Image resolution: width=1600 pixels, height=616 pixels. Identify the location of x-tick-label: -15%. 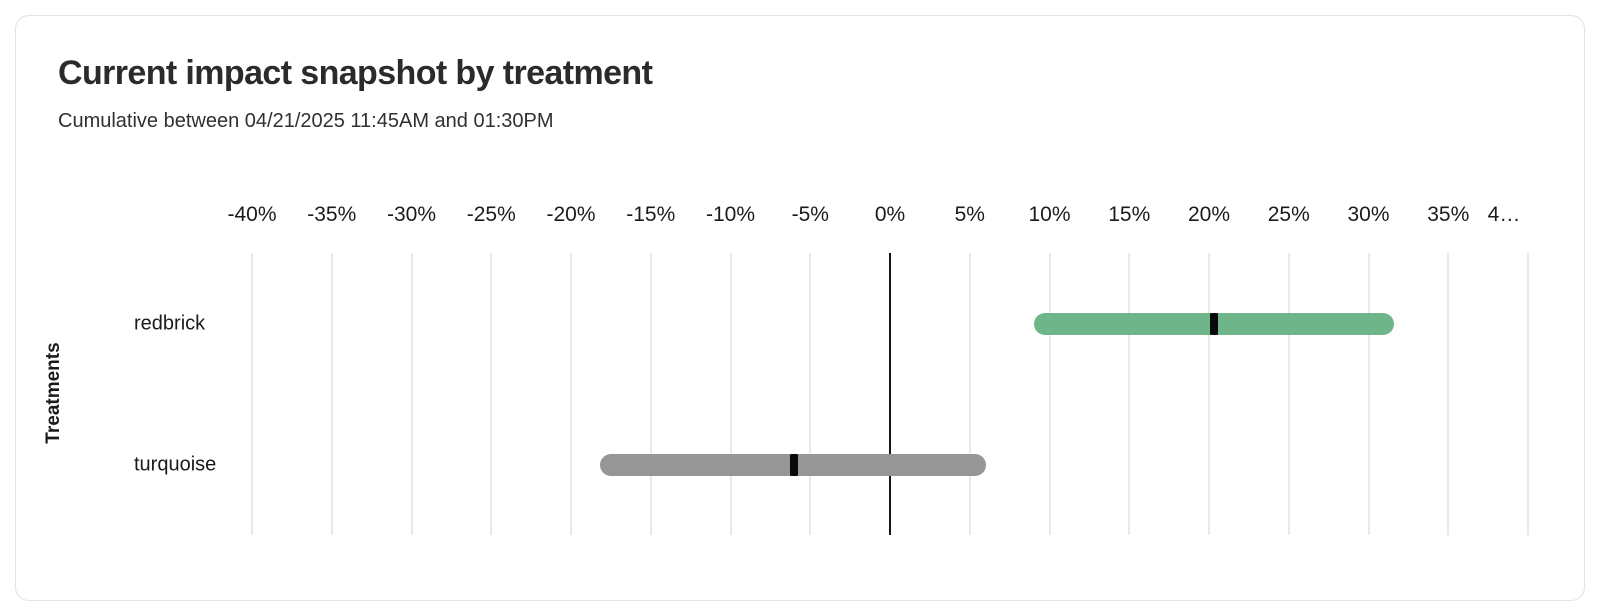
(651, 214).